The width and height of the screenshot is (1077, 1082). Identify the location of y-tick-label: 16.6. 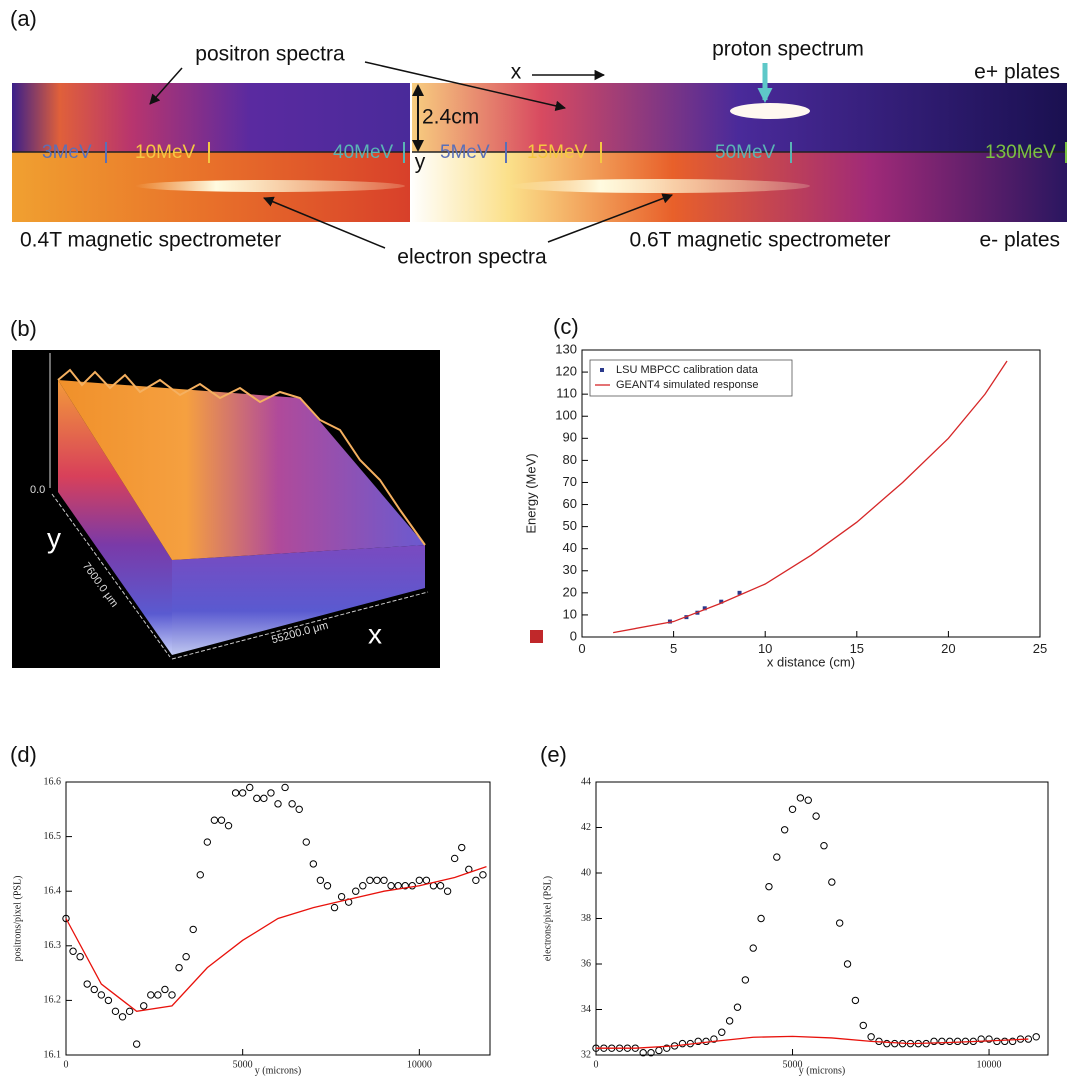
(53, 781).